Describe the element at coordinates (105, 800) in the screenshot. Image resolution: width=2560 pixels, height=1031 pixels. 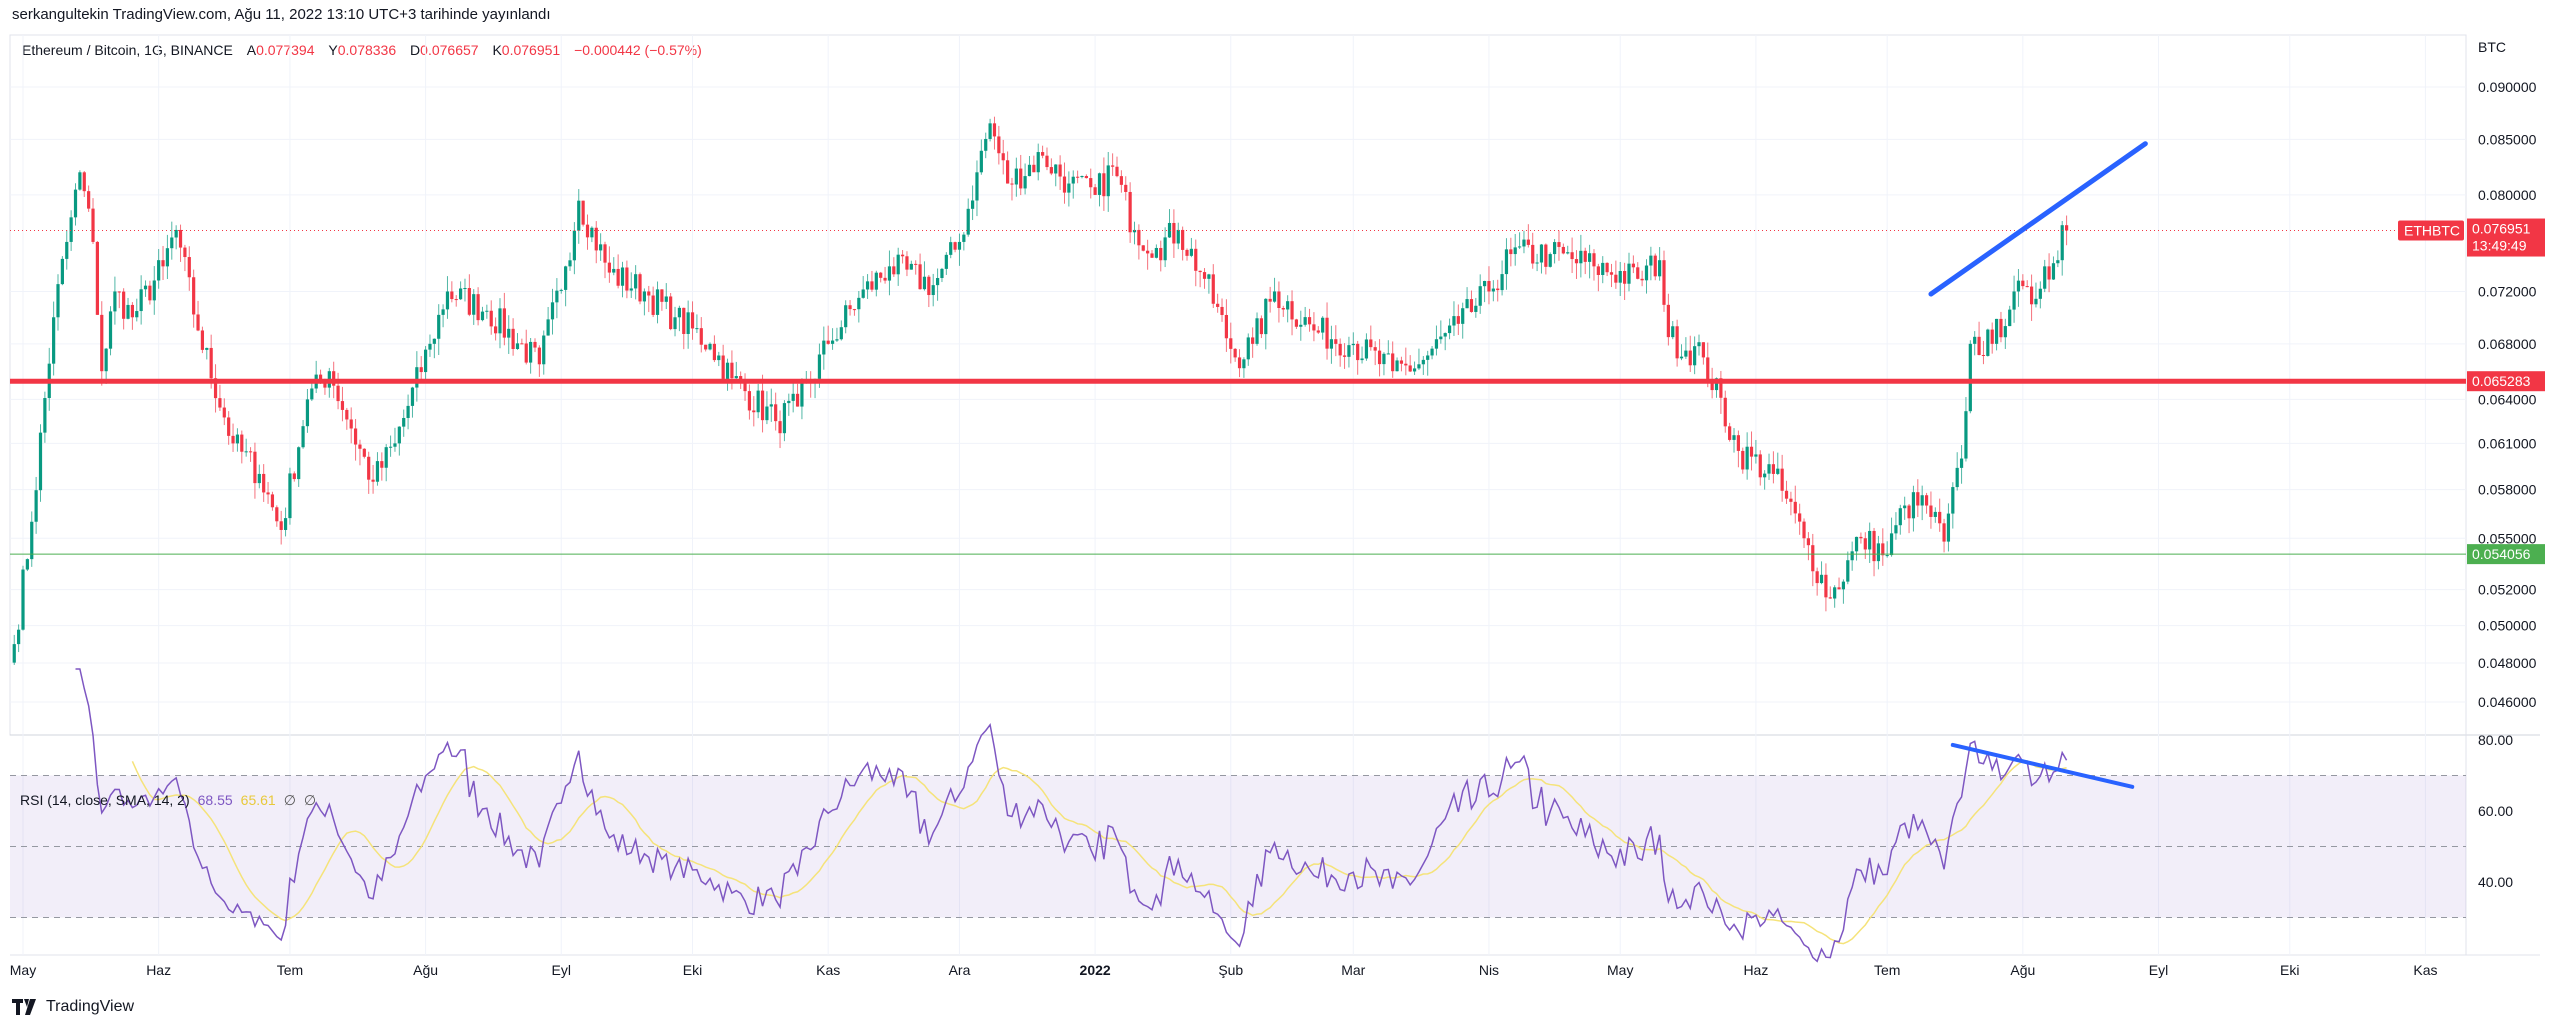
I see `rsi-title: RSI (14, close, SMA, 14, 2)` at that location.